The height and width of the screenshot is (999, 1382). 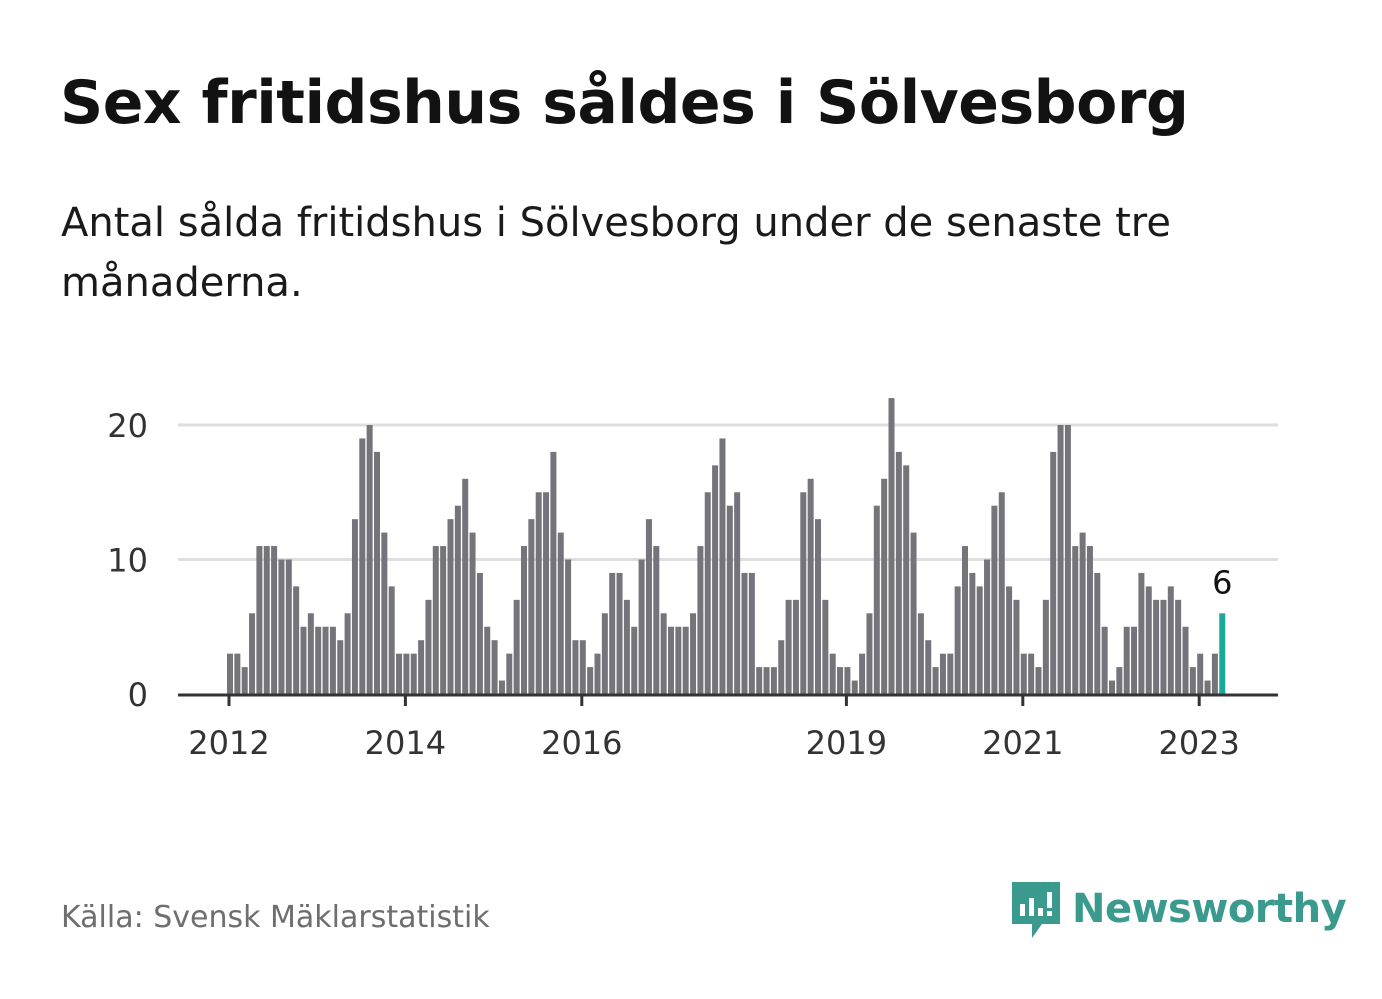 I want to click on x-tick-label: 2014, so click(x=405, y=743).